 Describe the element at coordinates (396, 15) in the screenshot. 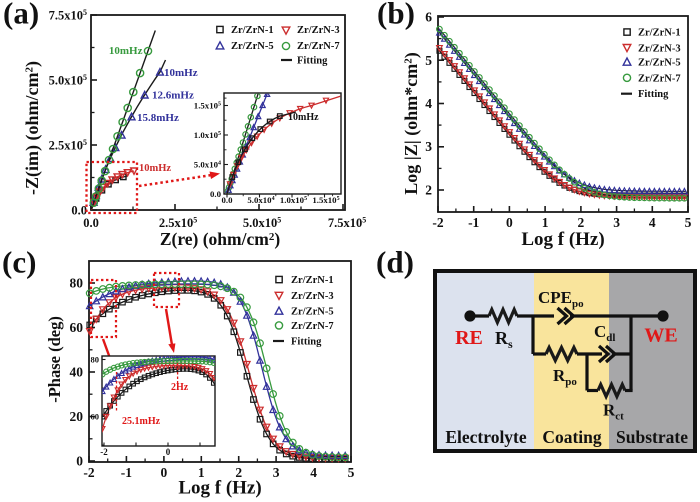

I see `svg-text: (b)` at that location.